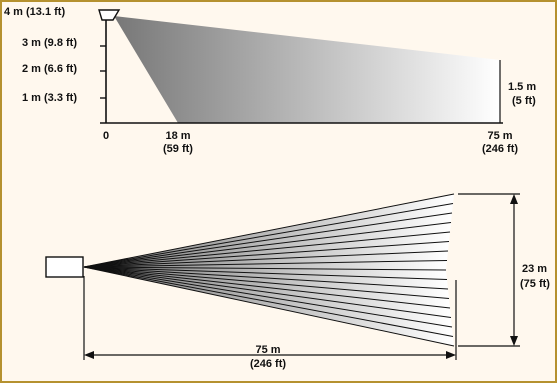  I want to click on height-label-2m: 2 m (6.6 ft), so click(49, 69).